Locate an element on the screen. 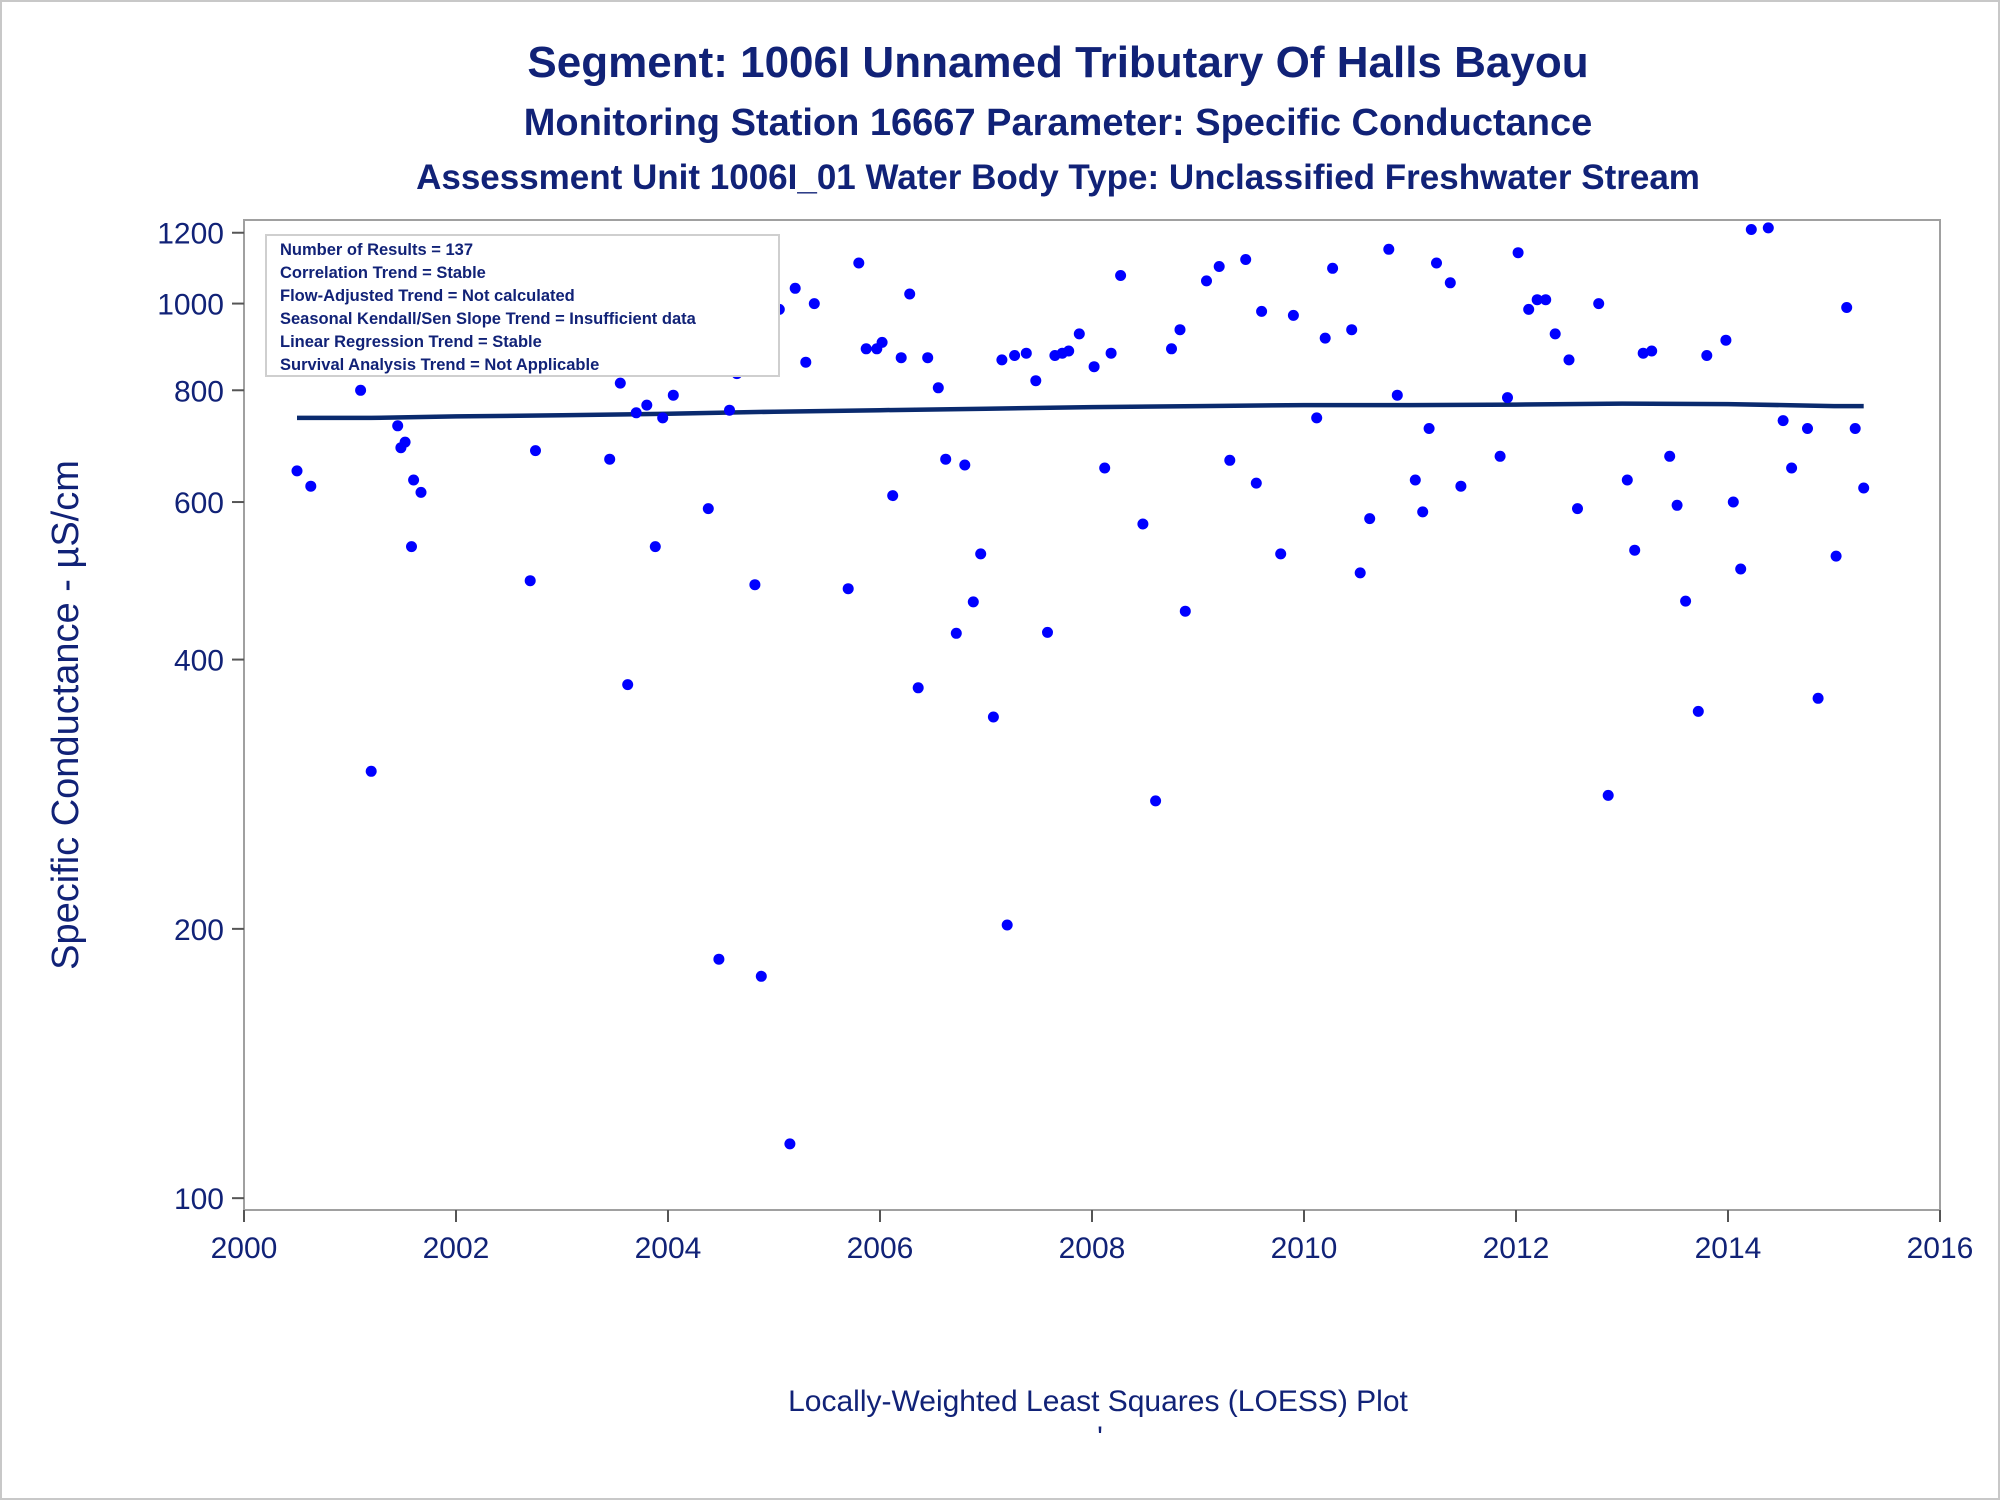 Image resolution: width=2000 pixels, height=1500 pixels. y-tick-label: 600 is located at coordinates (199, 503).